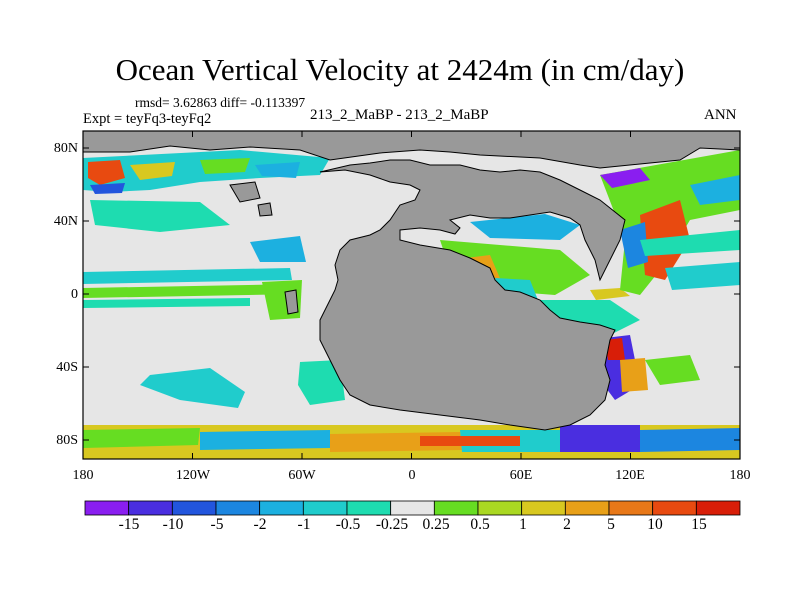  I want to click on colorbar, so click(412, 508).